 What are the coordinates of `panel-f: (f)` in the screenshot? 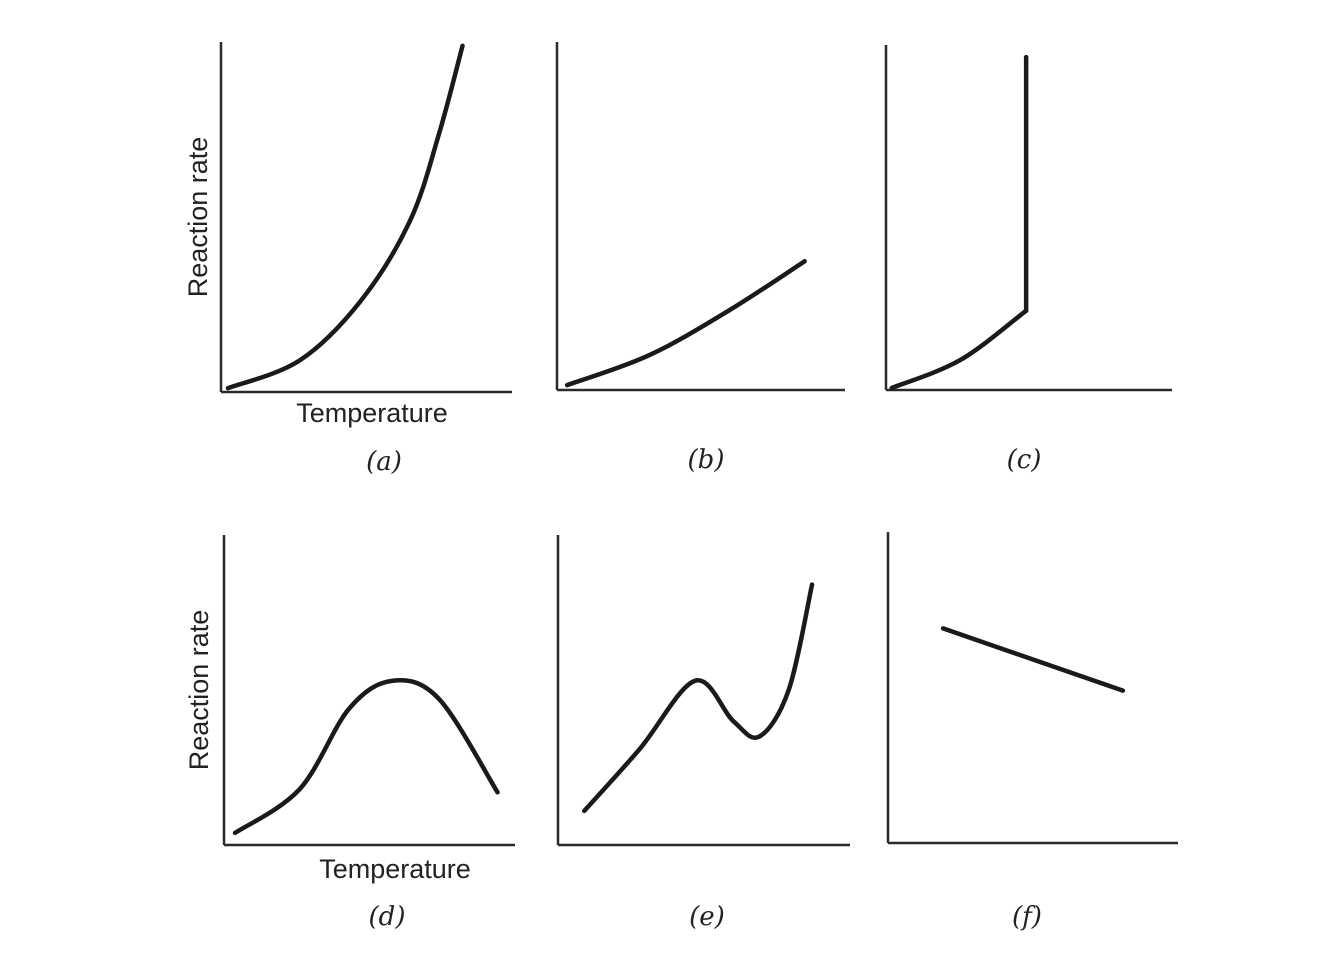 It's located at (1032, 732).